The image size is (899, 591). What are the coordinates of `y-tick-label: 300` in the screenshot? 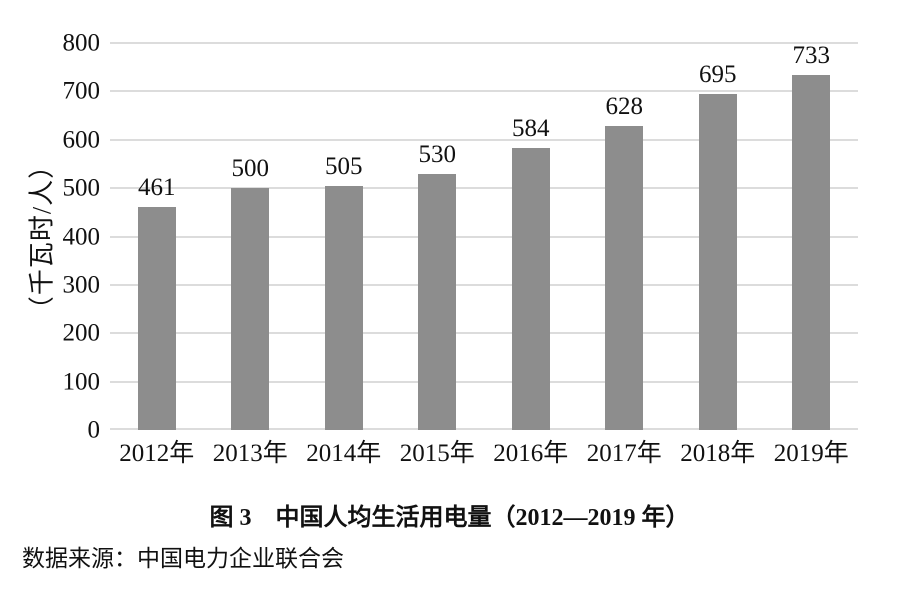 It's located at (81, 285).